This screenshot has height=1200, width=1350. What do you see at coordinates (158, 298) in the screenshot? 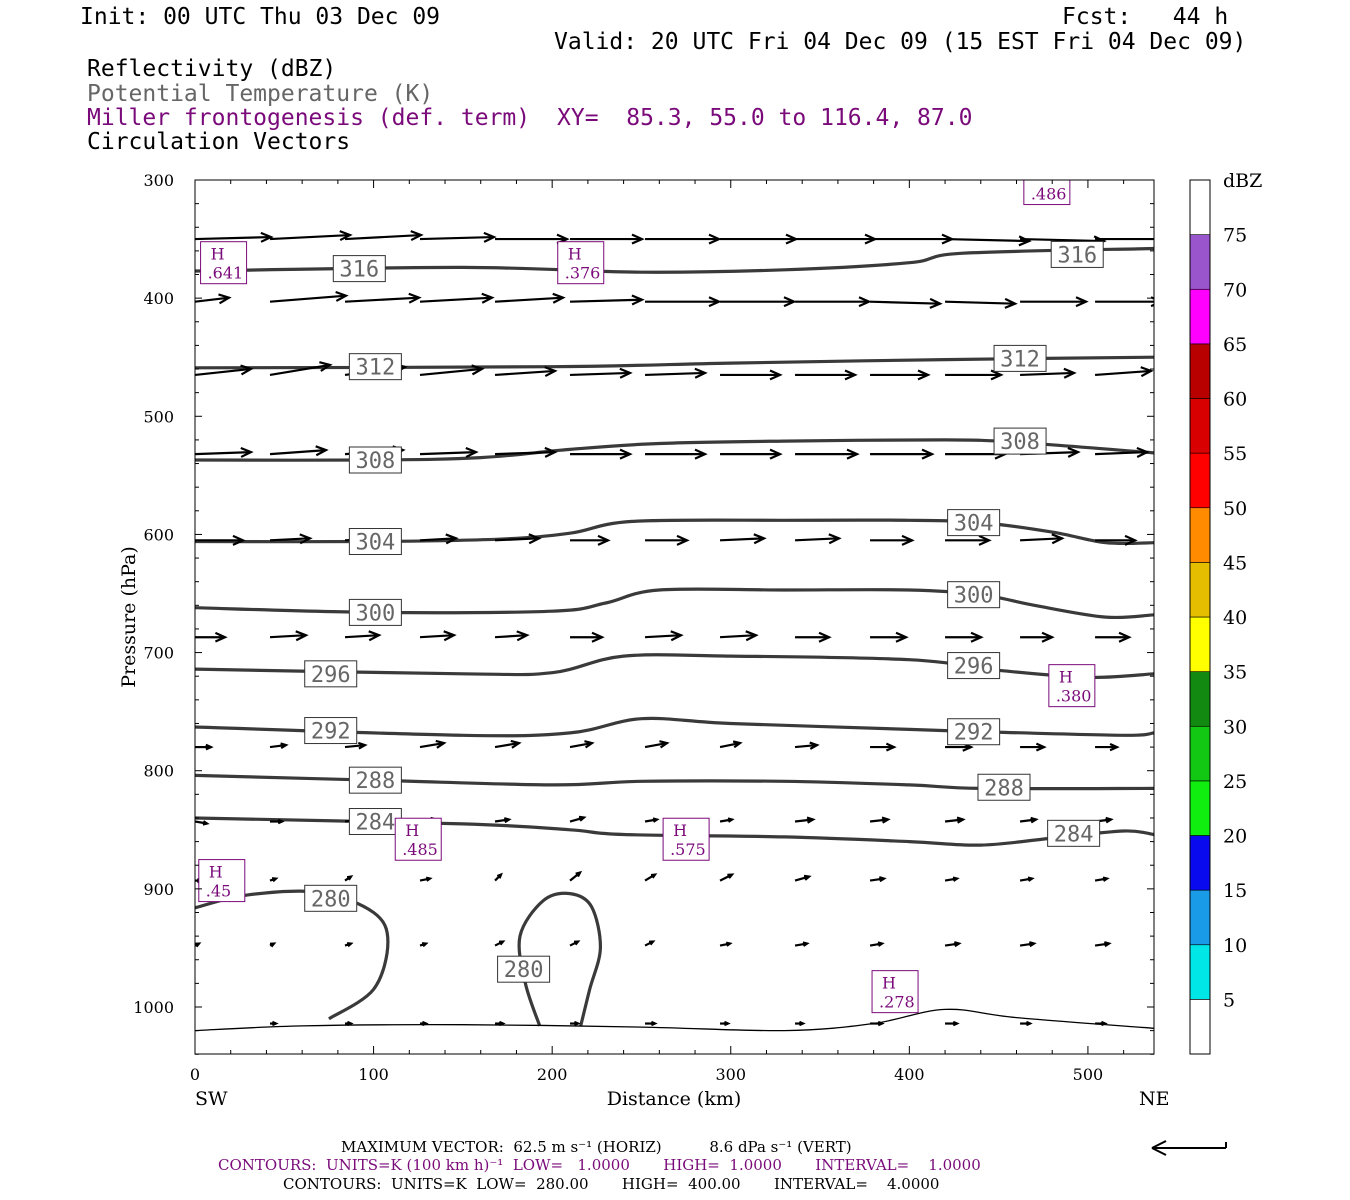
I see `y-tick-label: 400` at bounding box center [158, 298].